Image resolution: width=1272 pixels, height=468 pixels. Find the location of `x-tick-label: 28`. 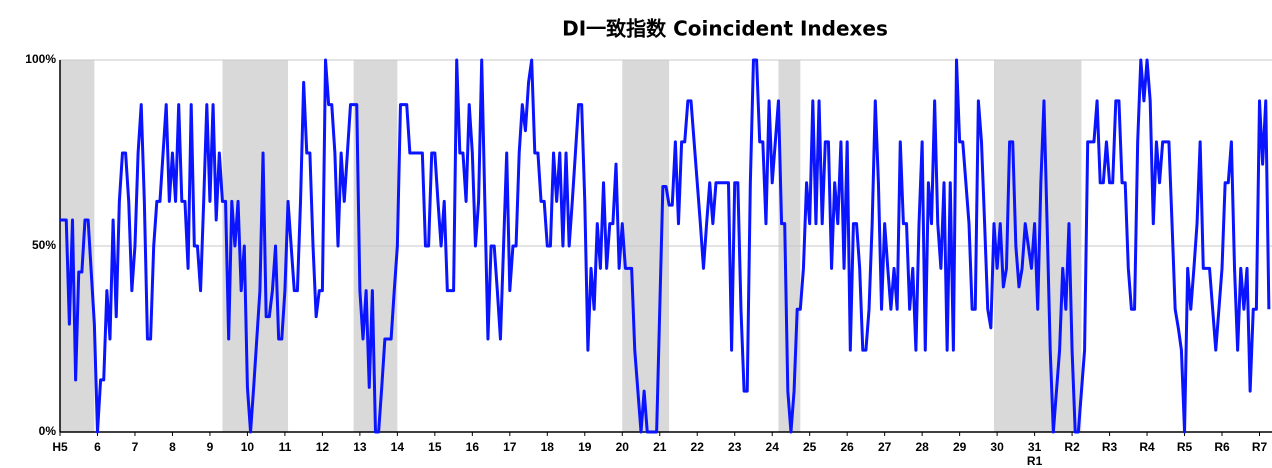

x-tick-label: 28 is located at coordinates (922, 447).